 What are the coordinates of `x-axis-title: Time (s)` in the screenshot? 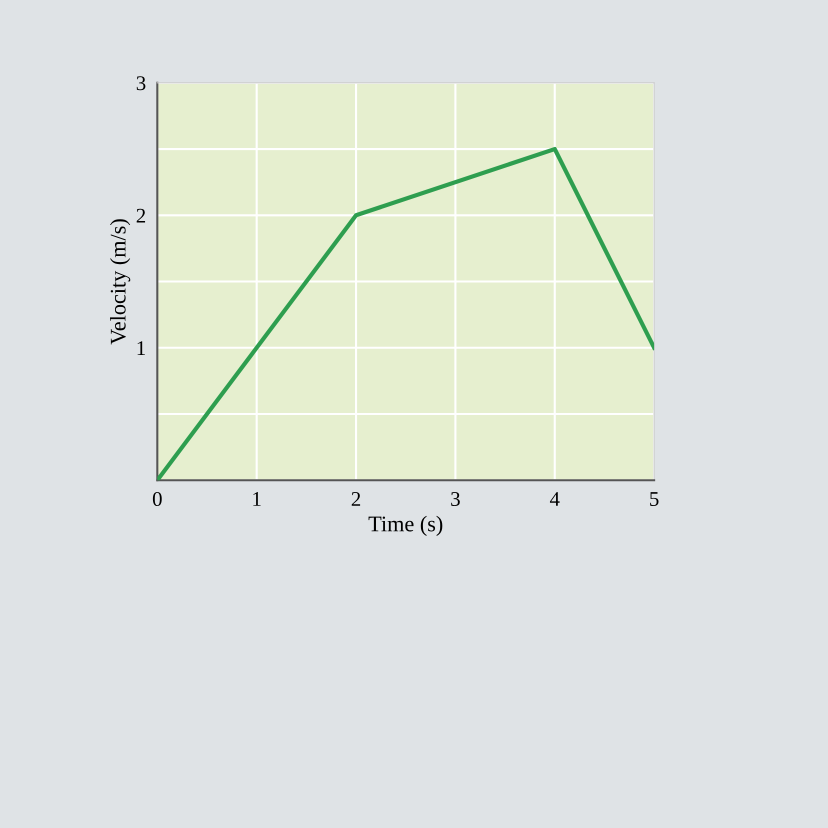 It's located at (405, 526).